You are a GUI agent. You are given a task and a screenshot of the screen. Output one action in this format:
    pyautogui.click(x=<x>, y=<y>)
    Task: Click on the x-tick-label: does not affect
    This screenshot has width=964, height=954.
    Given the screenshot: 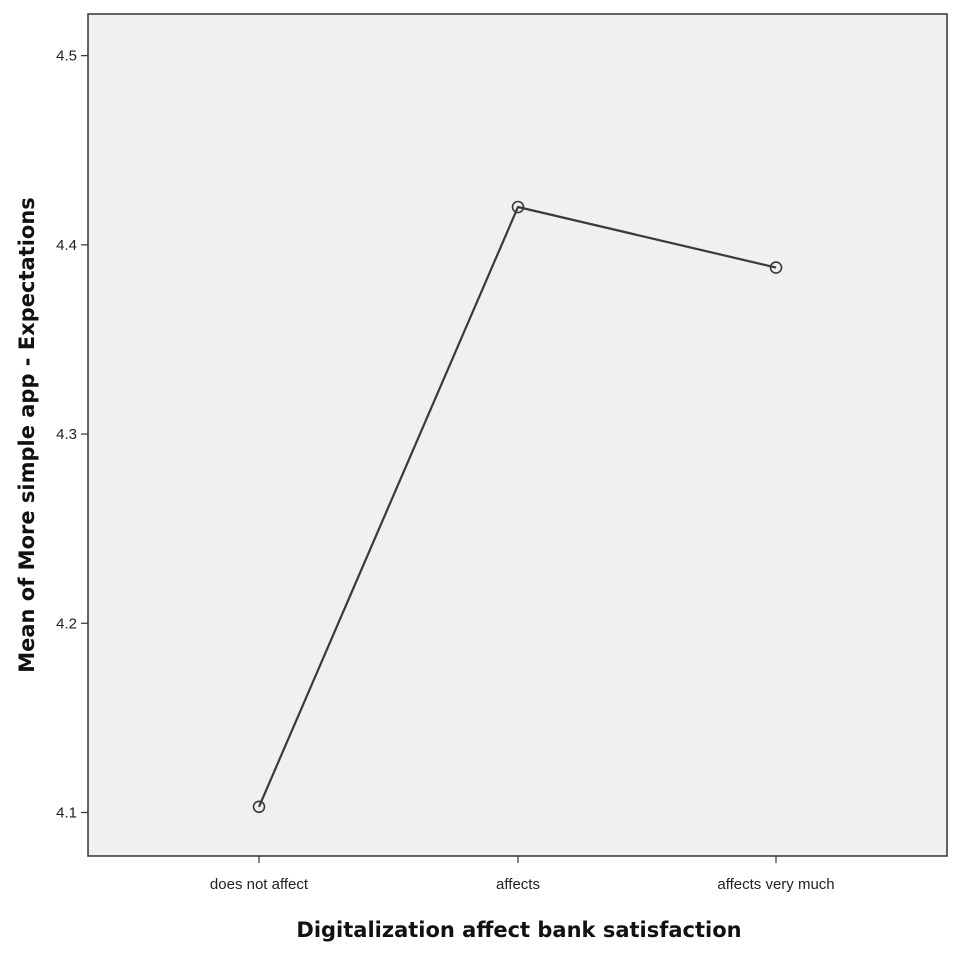 What is the action you would take?
    pyautogui.click(x=259, y=884)
    